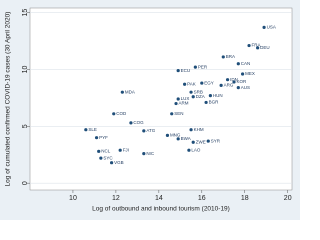  I want to click on point-label: MDA, so click(130, 91).